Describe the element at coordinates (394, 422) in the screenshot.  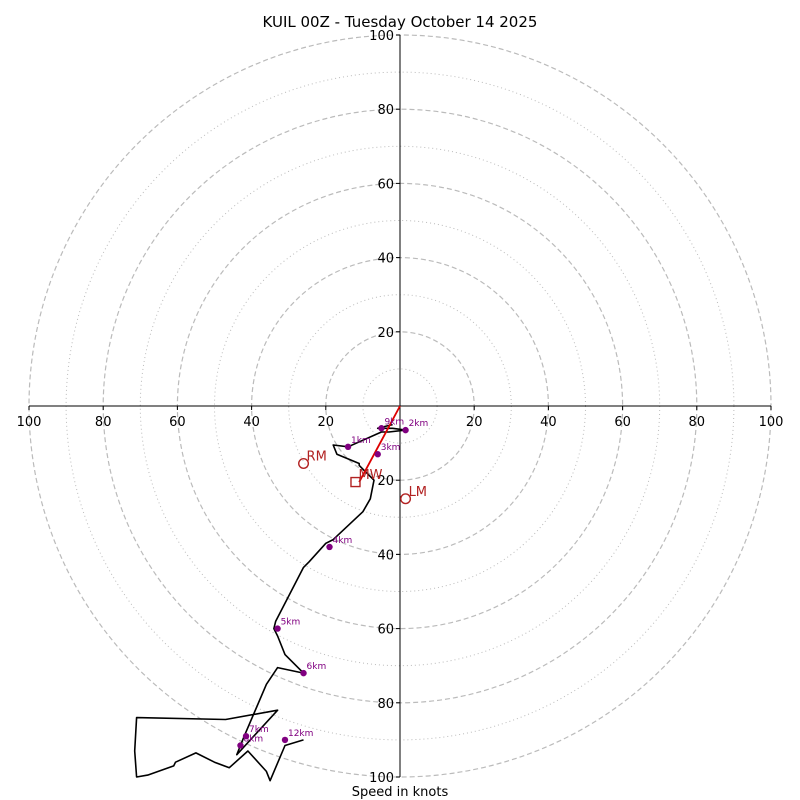
I see `height-marker-label: 9km` at that location.